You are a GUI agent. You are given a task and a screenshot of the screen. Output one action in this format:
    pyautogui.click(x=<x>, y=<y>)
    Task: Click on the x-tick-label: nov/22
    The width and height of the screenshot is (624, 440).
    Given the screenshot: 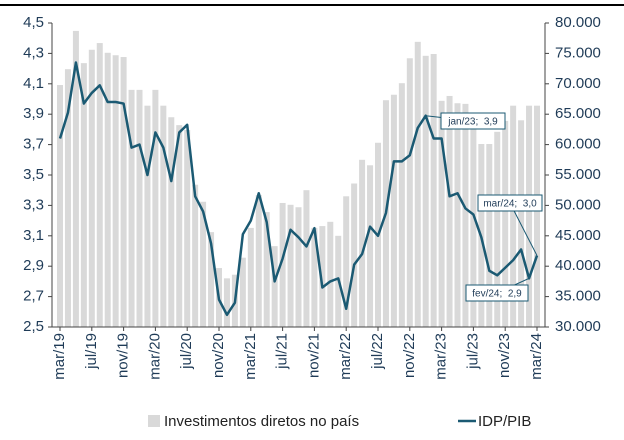 What is the action you would take?
    pyautogui.click(x=409, y=355)
    